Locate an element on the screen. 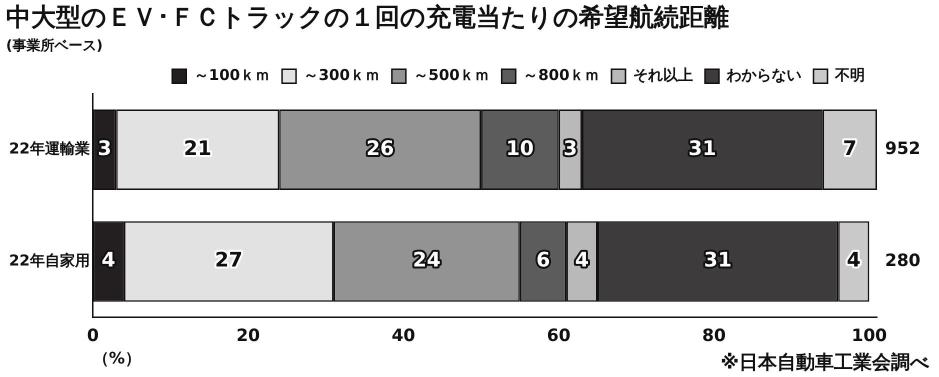  legend-label: 不明 is located at coordinates (849, 75).